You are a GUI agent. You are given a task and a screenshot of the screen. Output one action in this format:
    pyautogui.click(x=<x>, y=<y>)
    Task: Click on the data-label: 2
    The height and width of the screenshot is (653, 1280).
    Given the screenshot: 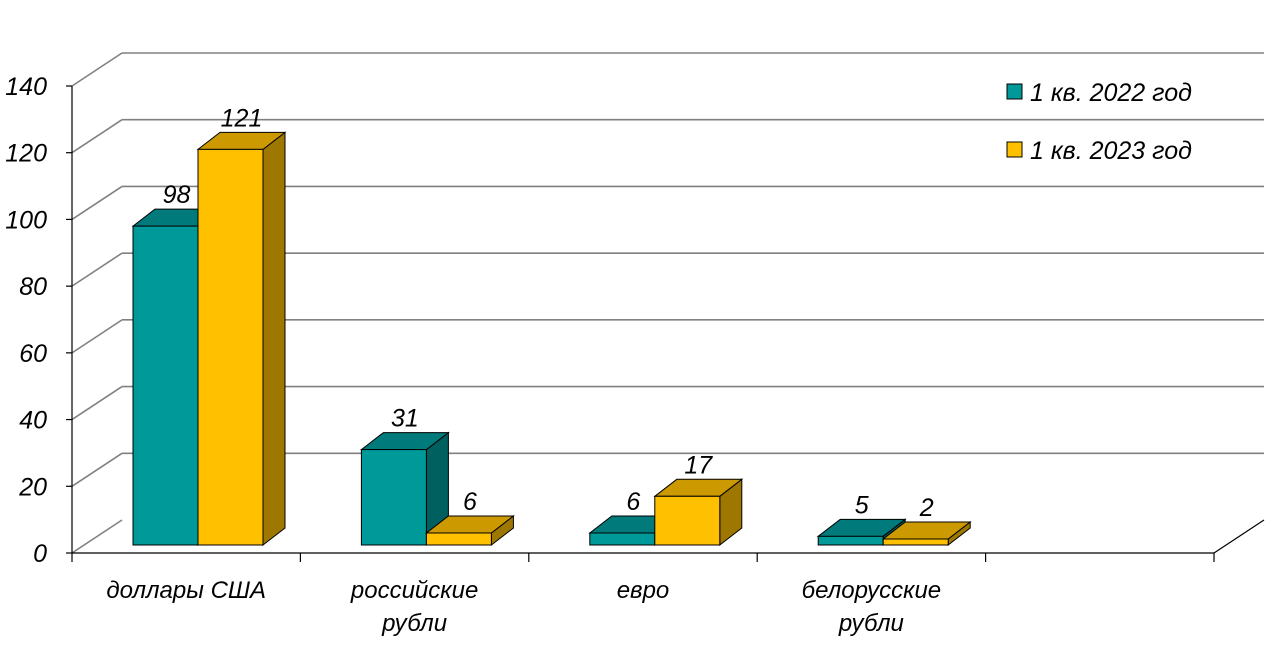 What is the action you would take?
    pyautogui.click(x=926, y=508)
    